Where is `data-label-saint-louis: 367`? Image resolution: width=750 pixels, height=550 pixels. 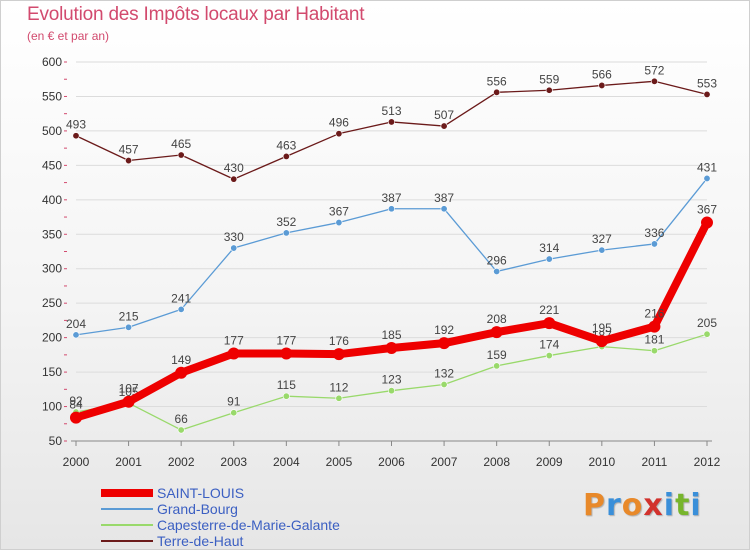 data-label-saint-louis: 367 is located at coordinates (707, 210).